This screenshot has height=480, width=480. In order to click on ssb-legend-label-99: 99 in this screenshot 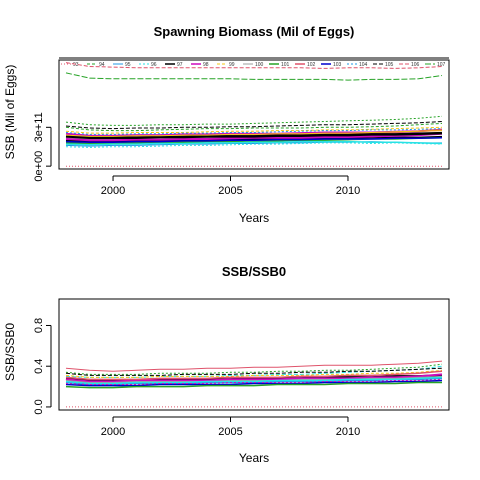, I will do `click(232, 65)`.